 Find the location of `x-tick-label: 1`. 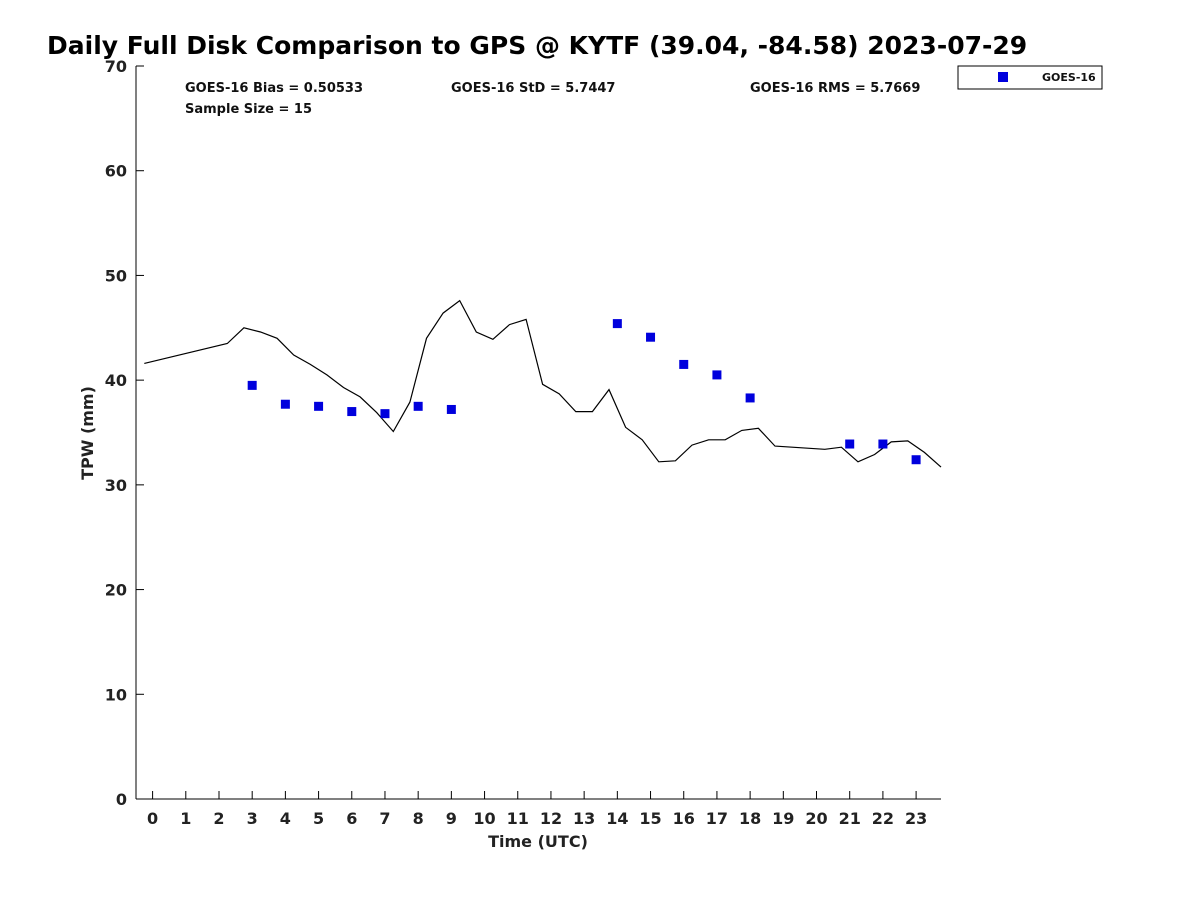

x-tick-label: 1 is located at coordinates (185, 818).